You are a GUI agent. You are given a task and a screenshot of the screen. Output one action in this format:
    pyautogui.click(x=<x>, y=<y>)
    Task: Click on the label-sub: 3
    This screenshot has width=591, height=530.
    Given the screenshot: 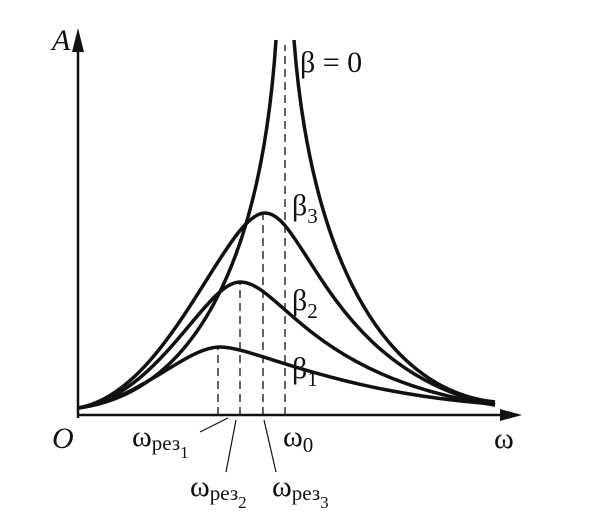 What is the action you would take?
    pyautogui.click(x=312, y=216)
    